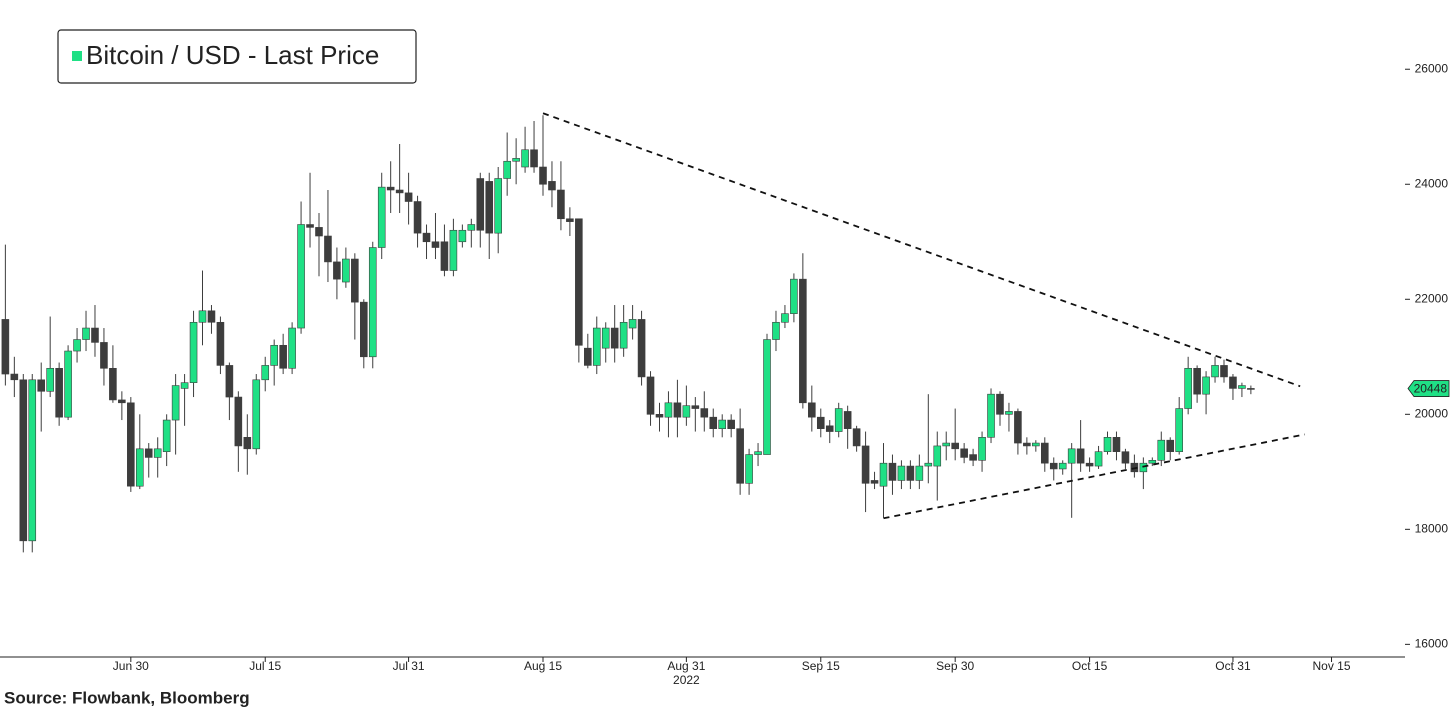 The image size is (1451, 711). I want to click on legend-label: Bitcoin / USD - Last Price, so click(232, 55).